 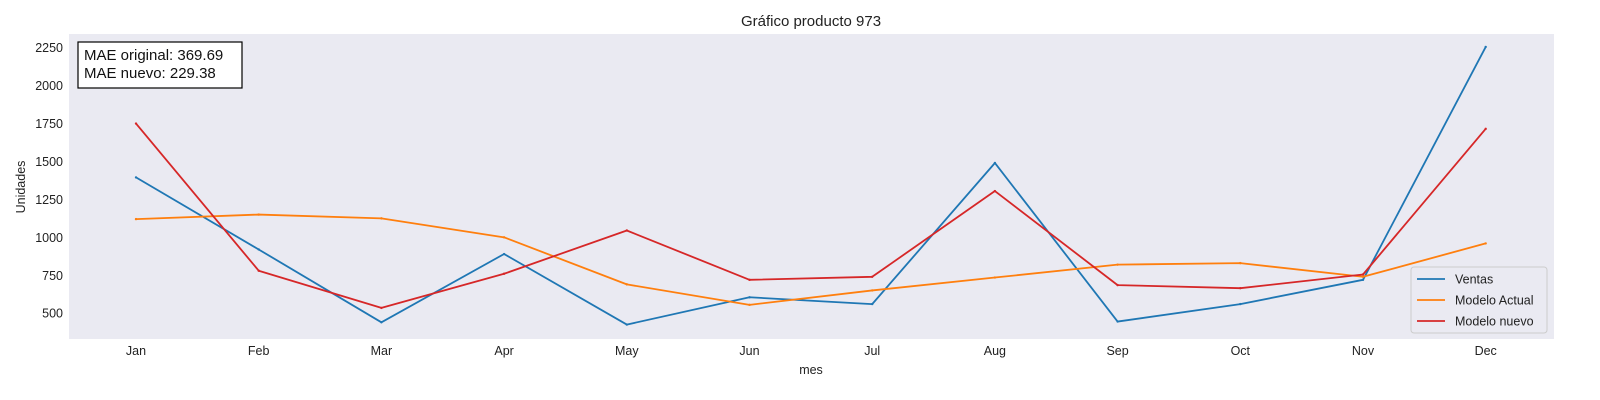 I want to click on y-tick-label: 1750, so click(x=49, y=124).